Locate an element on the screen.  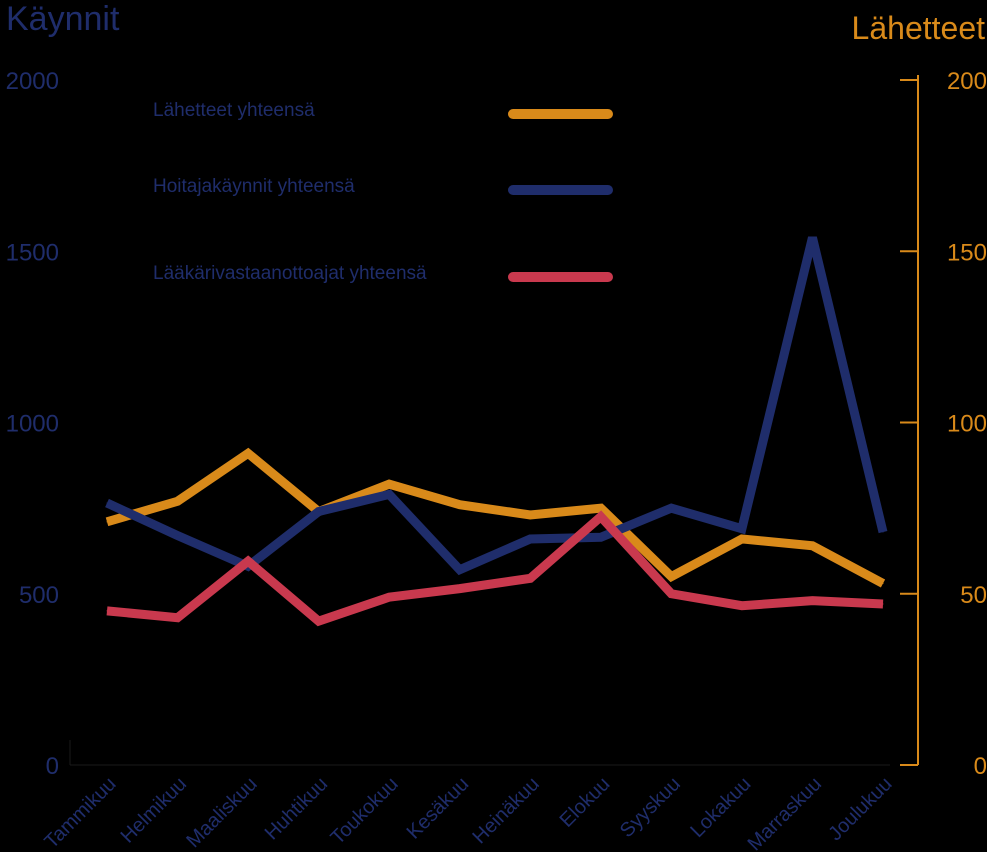
category-label: Elokuu is located at coordinates (585, 802).